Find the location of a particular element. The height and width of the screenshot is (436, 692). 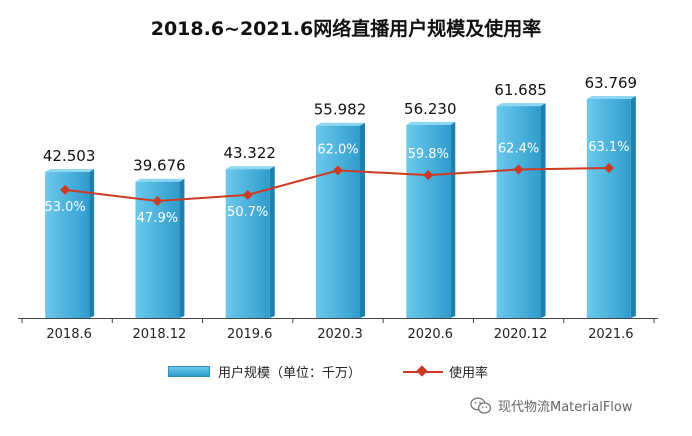

x-tick-label: 2020.6 is located at coordinates (431, 334).